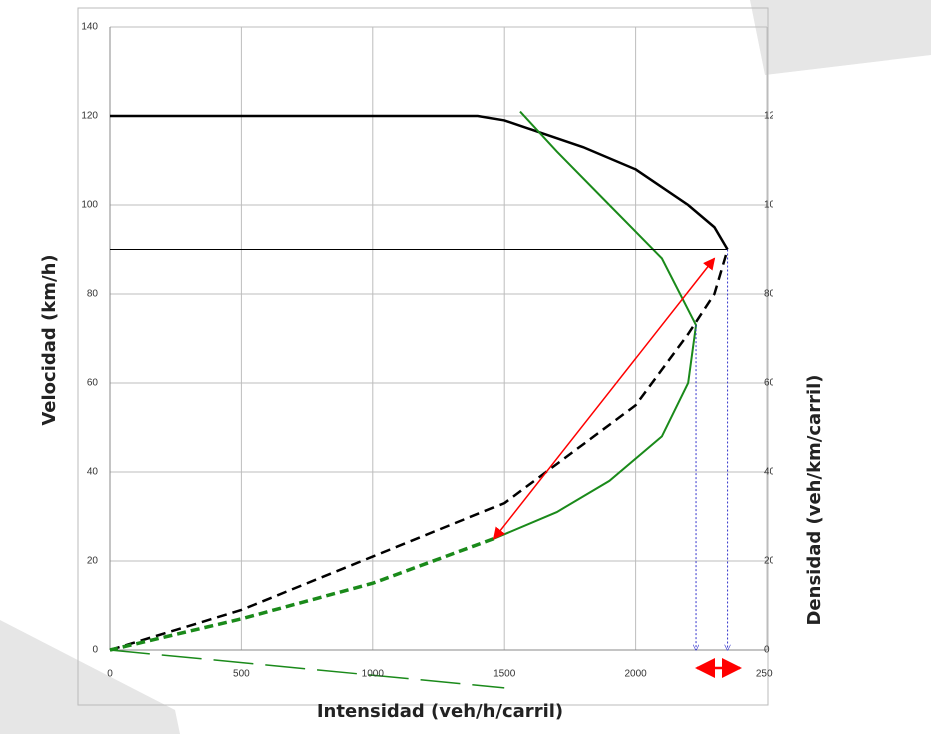 This screenshot has height=734, width=931. Describe the element at coordinates (89, 116) in the screenshot. I see `y-tick-label: 120` at that location.